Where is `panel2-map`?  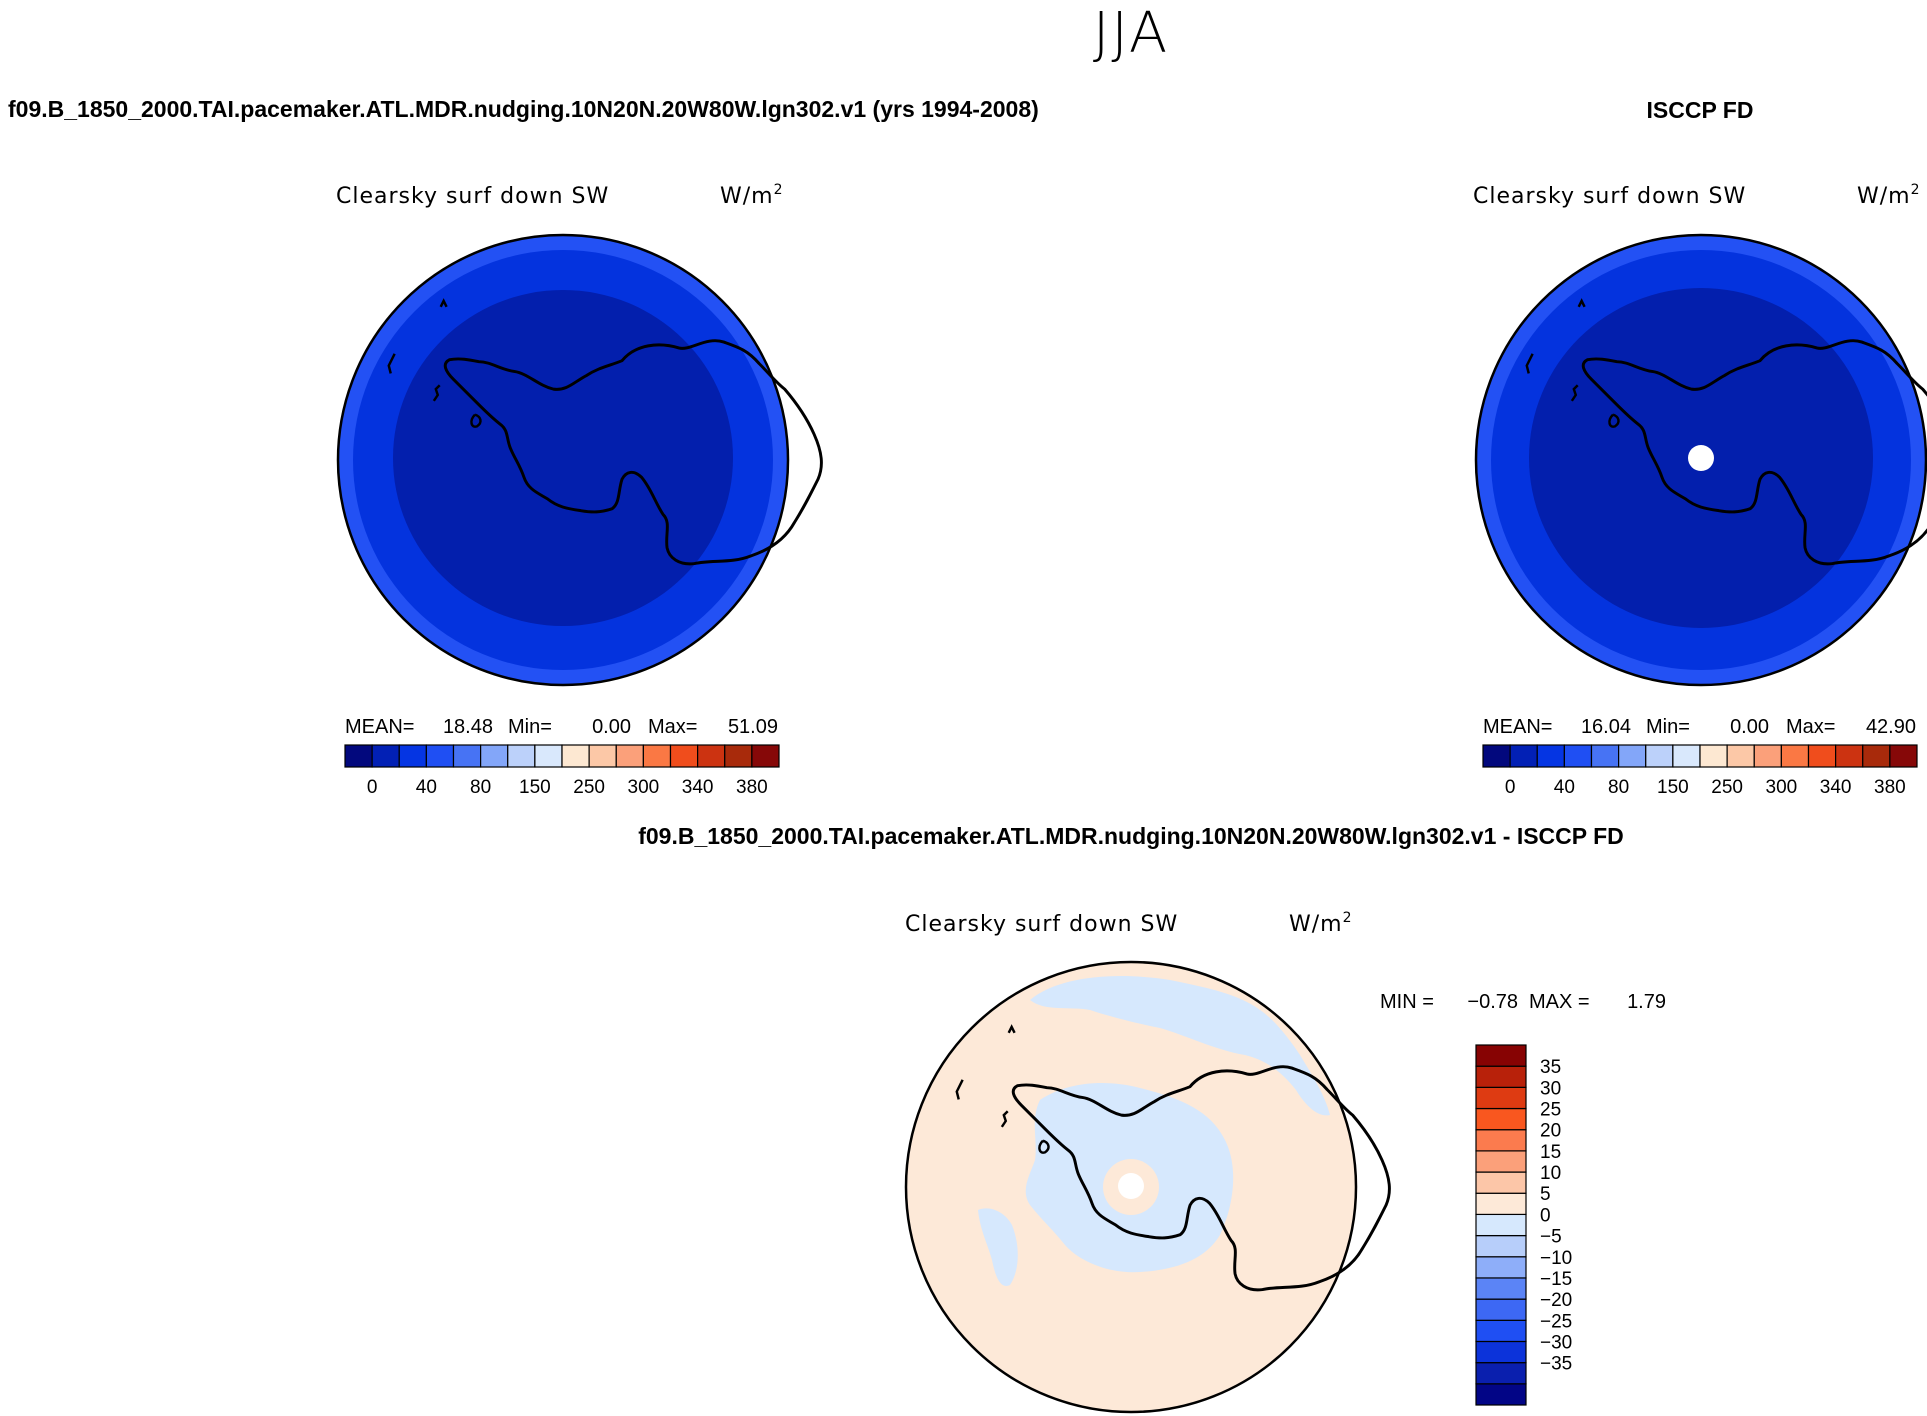
panel2-map is located at coordinates (1700, 460).